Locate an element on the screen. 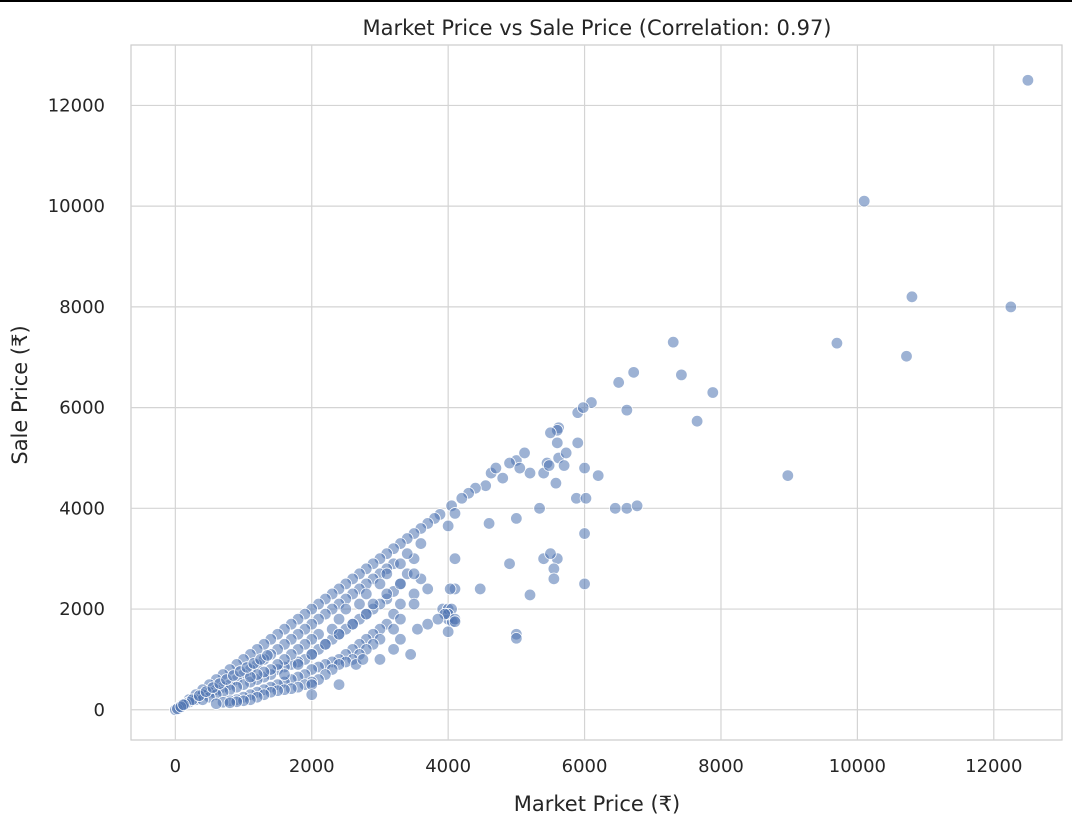 This screenshot has height=820, width=1072. x-tick-label: 10000 is located at coordinates (857, 766).